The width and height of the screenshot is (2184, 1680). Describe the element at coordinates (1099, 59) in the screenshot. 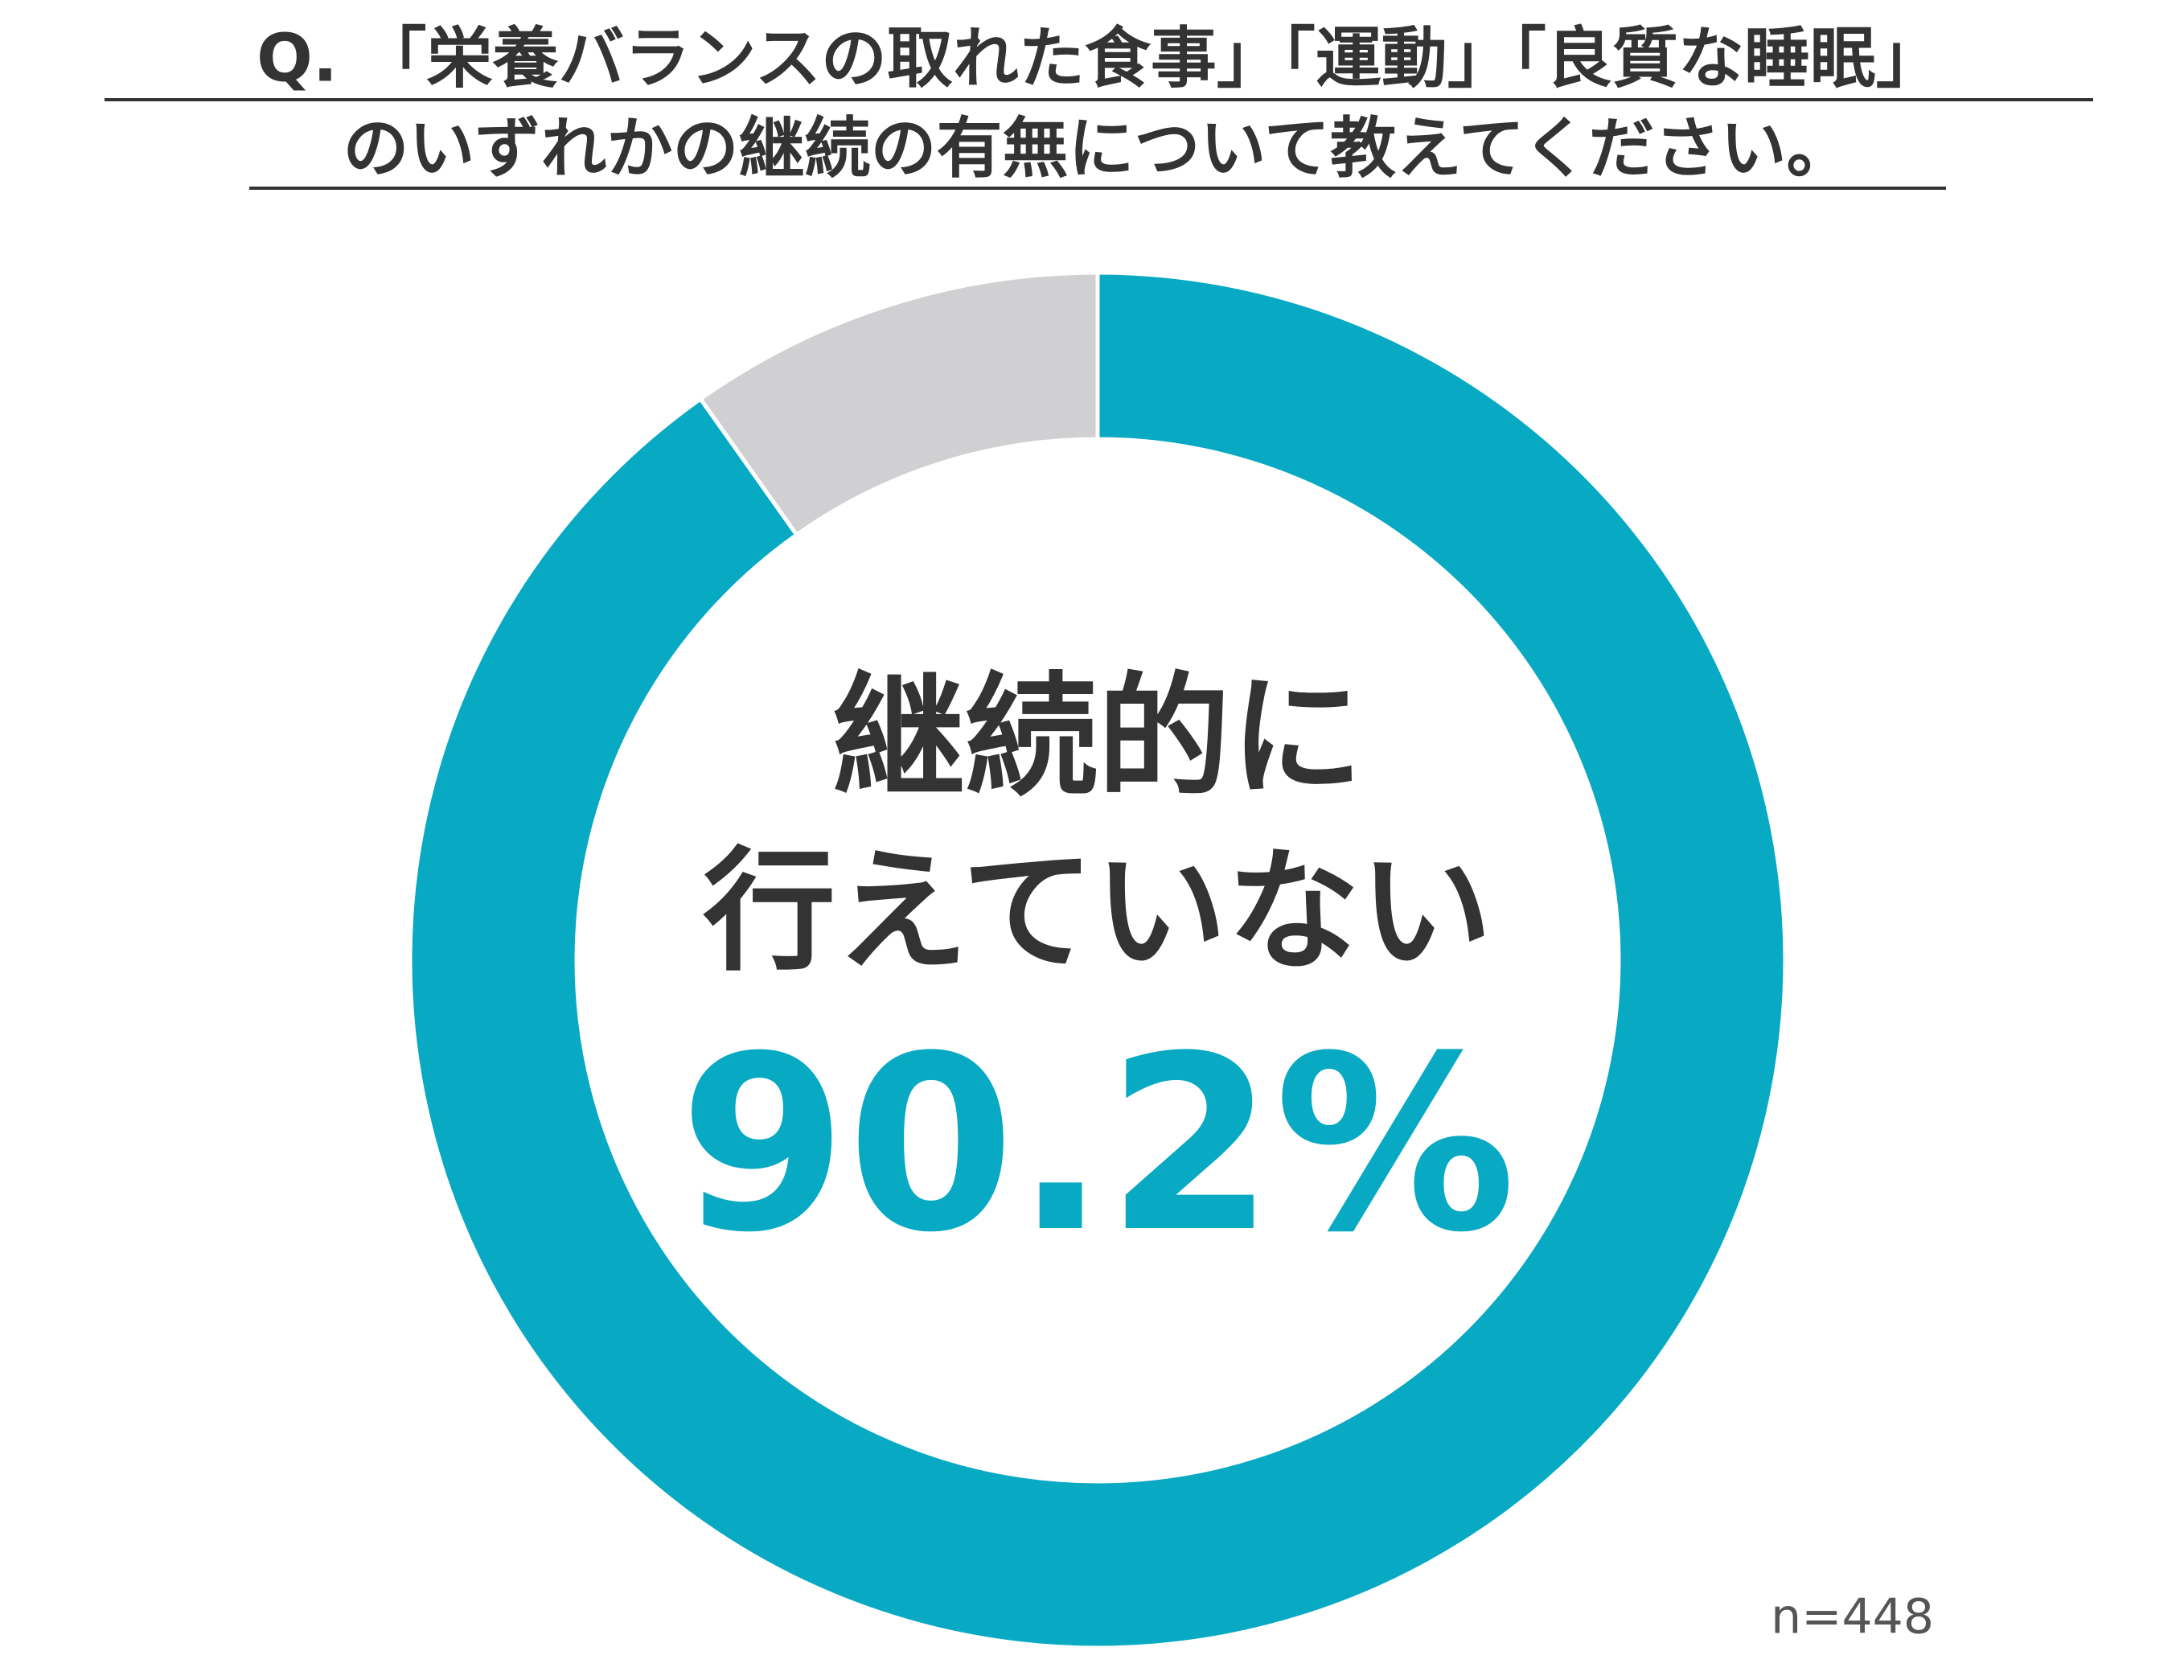

I see `title-line: Q. 「栄養バランスの取れた食事」「運動」「良質な睡眠」` at that location.